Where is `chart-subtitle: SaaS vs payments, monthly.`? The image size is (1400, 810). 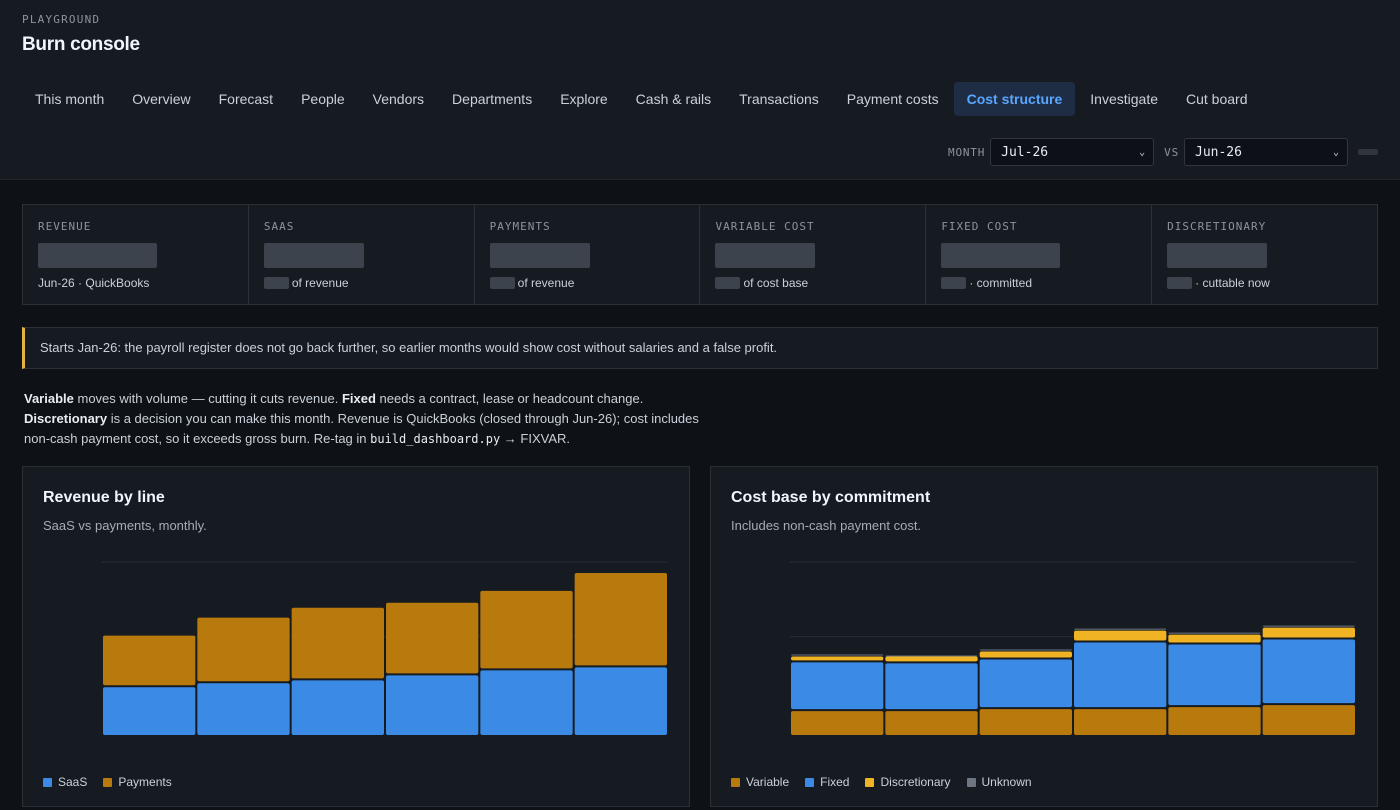
chart-subtitle: SaaS vs payments, monthly. is located at coordinates (125, 525).